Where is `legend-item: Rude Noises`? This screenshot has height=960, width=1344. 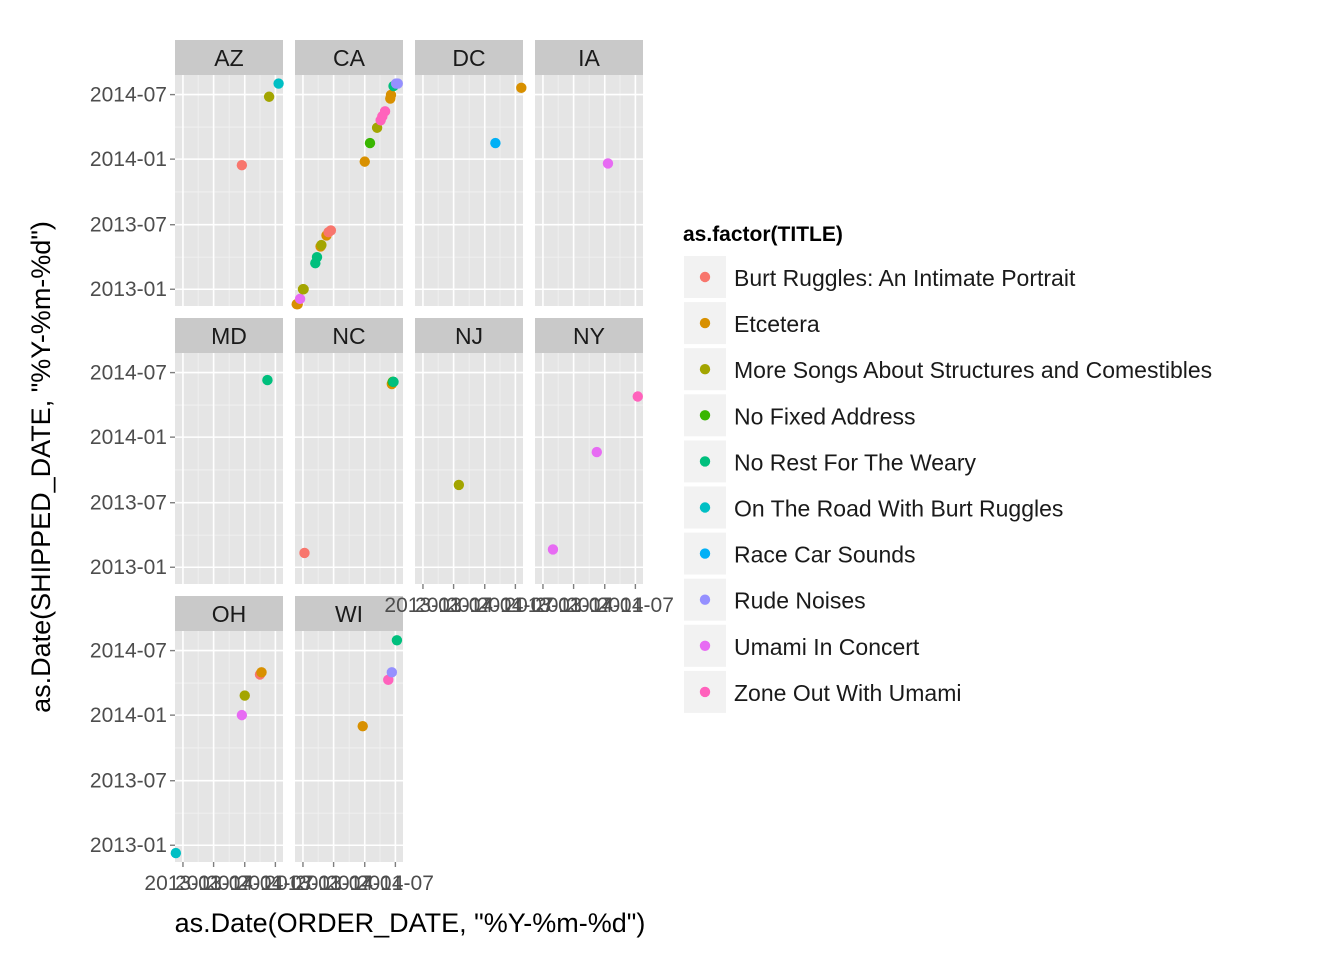
legend-item: Rude Noises is located at coordinates (775, 599).